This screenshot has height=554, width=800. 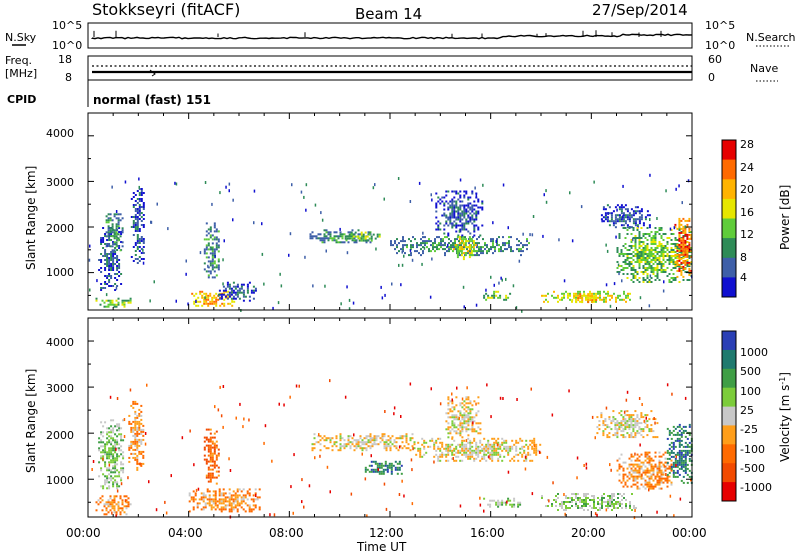 What do you see at coordinates (166, 9) in the screenshot?
I see `station-title: Stokkseyri (fitACF)` at bounding box center [166, 9].